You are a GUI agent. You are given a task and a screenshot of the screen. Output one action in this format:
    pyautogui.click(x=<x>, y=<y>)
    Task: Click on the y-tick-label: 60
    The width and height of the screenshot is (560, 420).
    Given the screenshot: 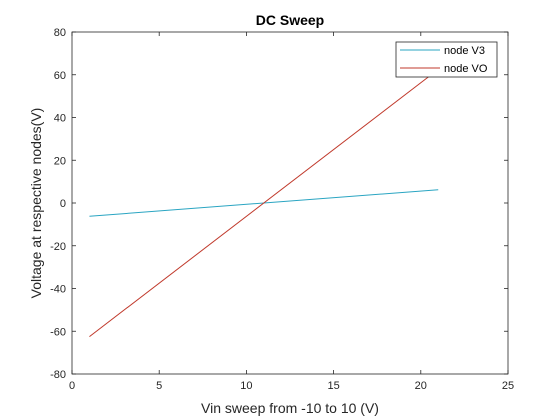 What is the action you would take?
    pyautogui.click(x=60, y=76)
    